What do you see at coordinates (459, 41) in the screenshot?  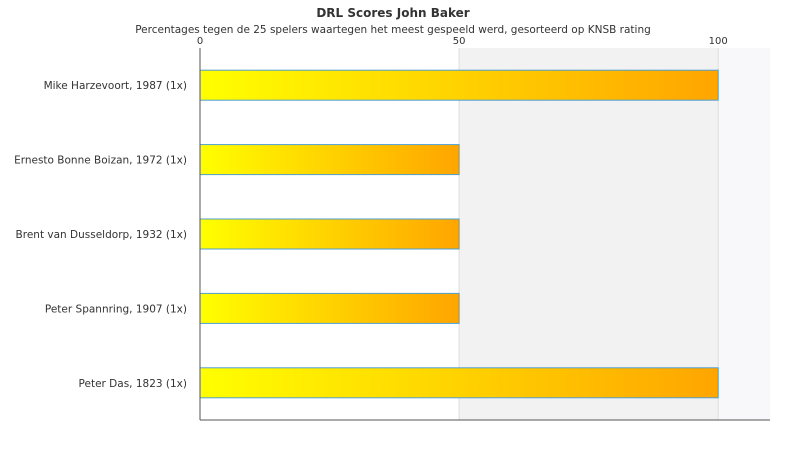 I see `x-tick-label: 50` at bounding box center [459, 41].